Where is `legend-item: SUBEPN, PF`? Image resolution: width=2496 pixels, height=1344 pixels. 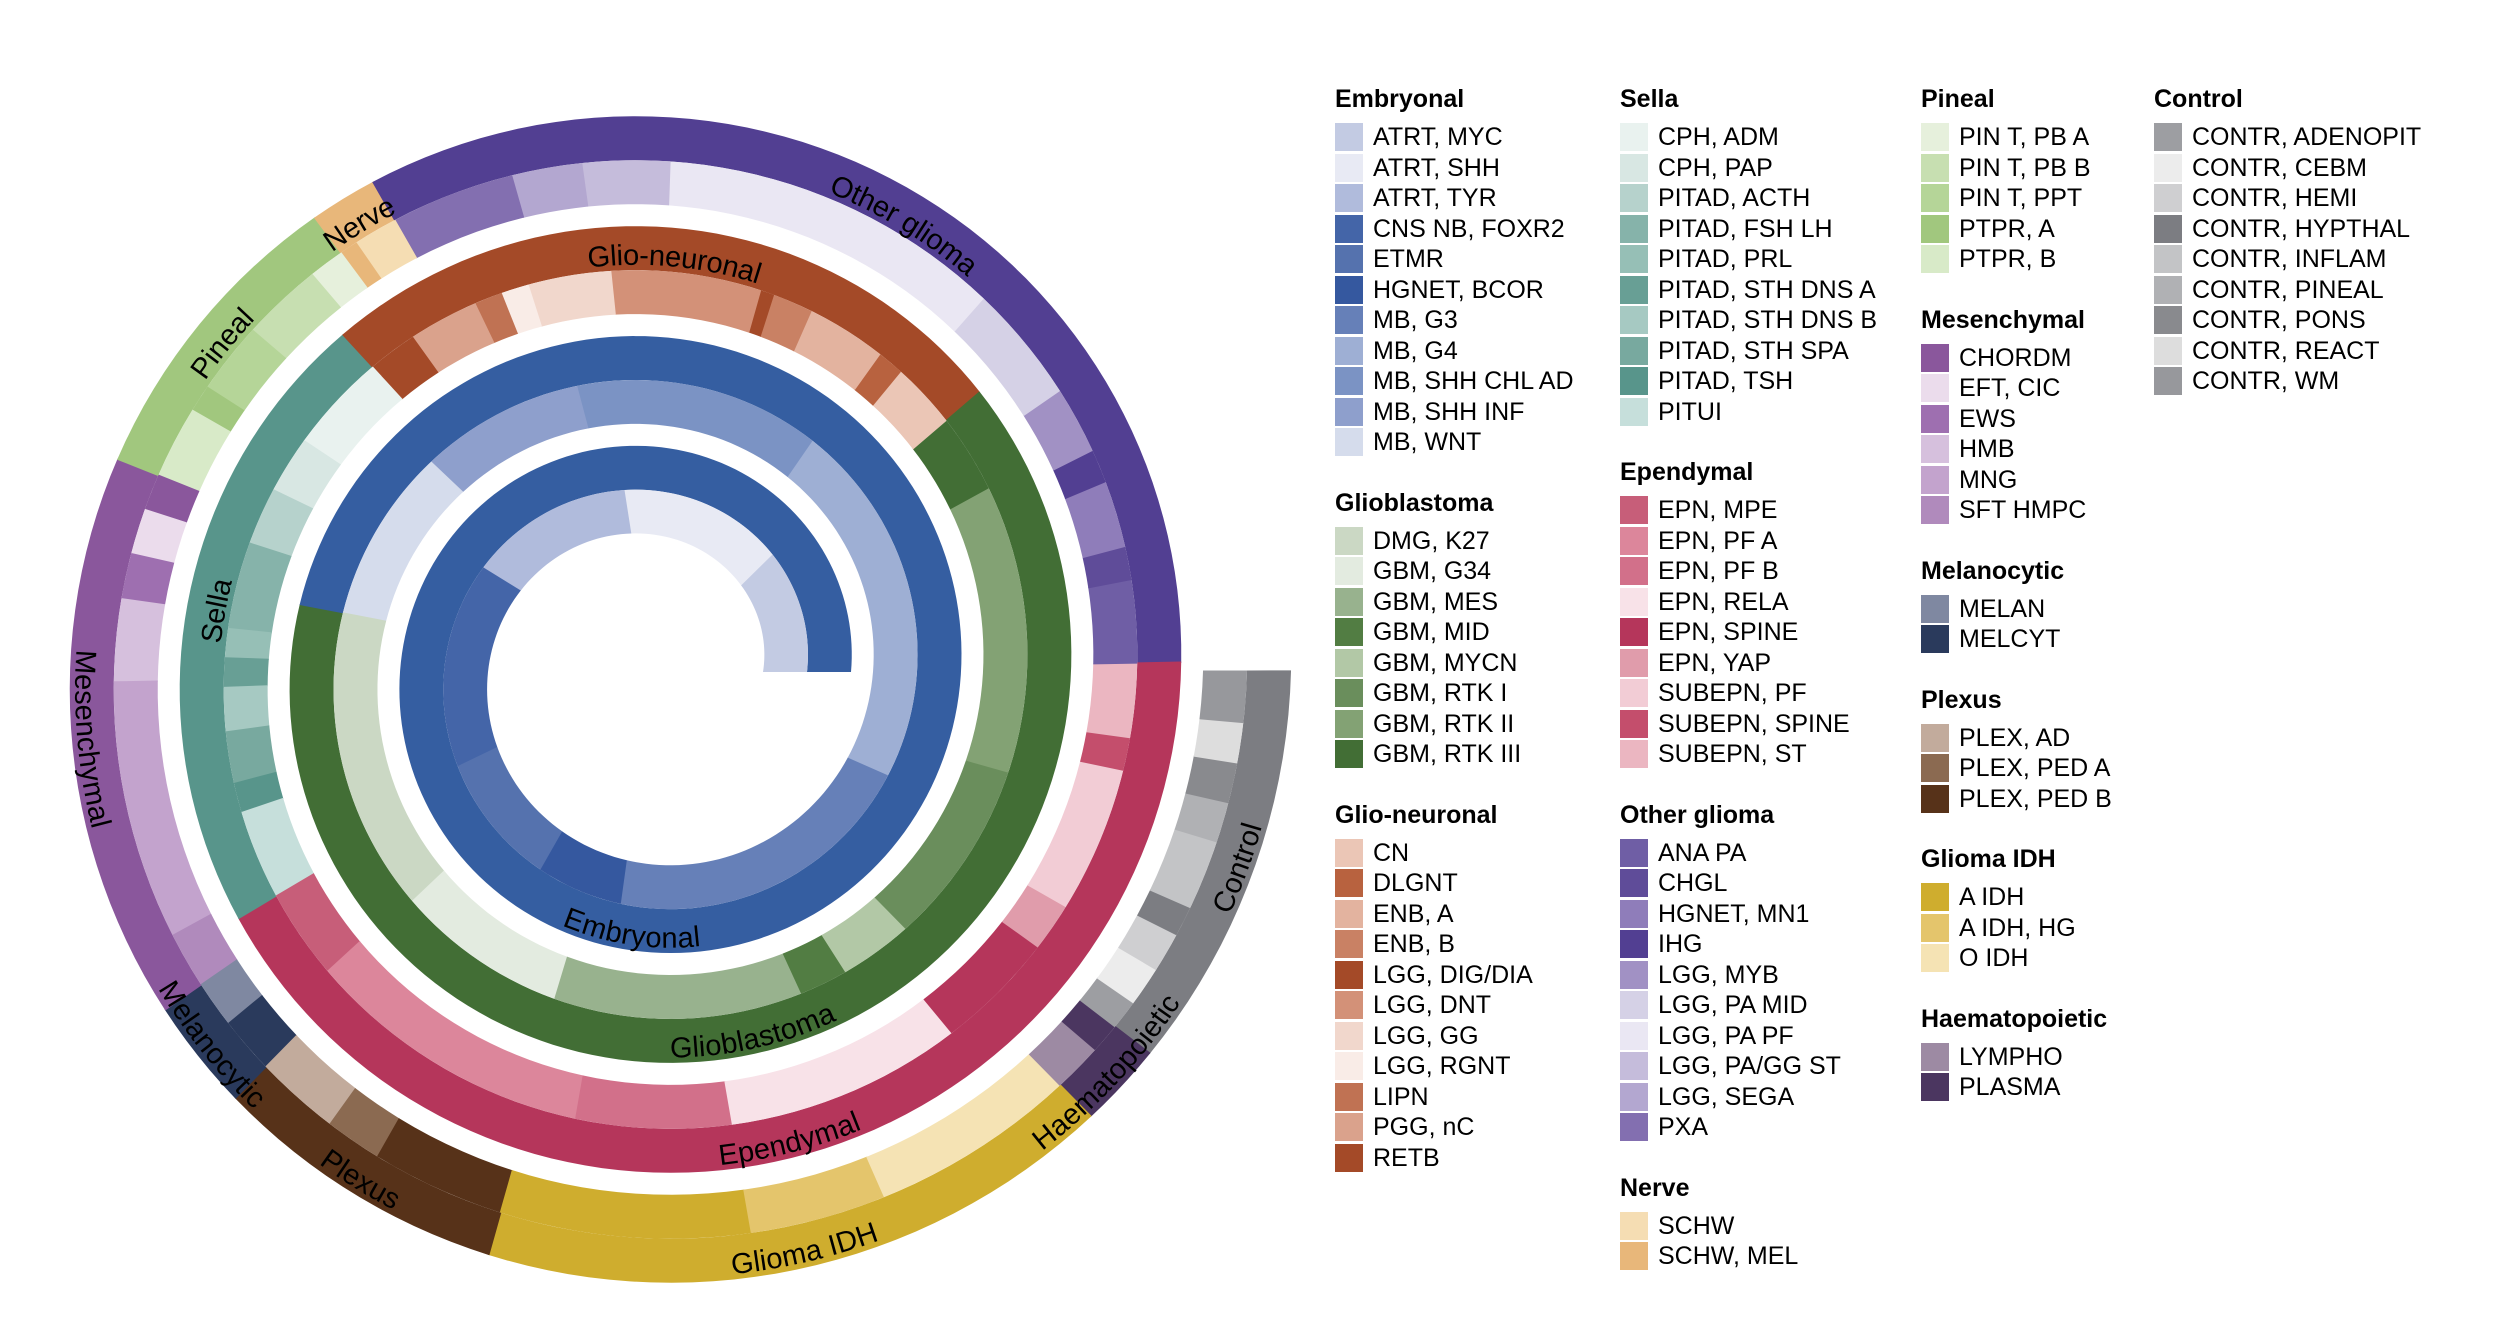 legend-item: SUBEPN, PF is located at coordinates (1748, 693).